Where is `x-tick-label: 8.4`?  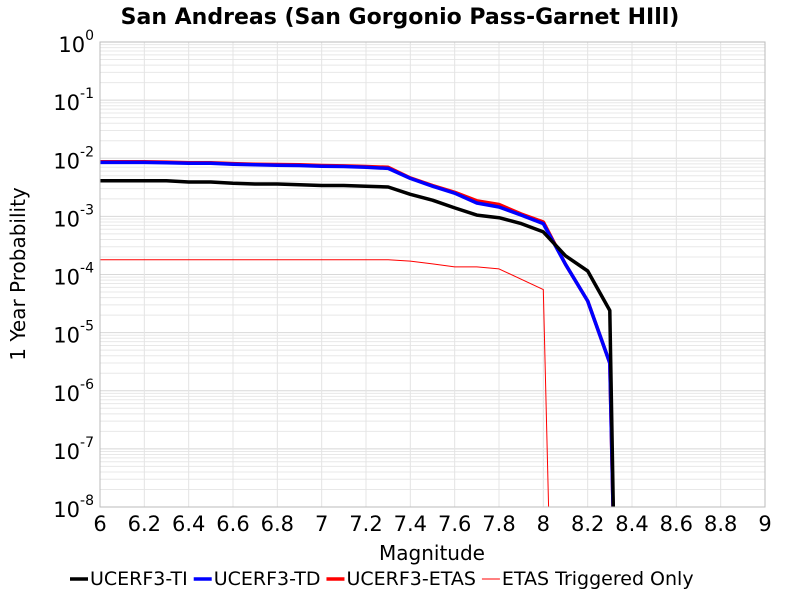 x-tick-label: 8.4 is located at coordinates (631, 524).